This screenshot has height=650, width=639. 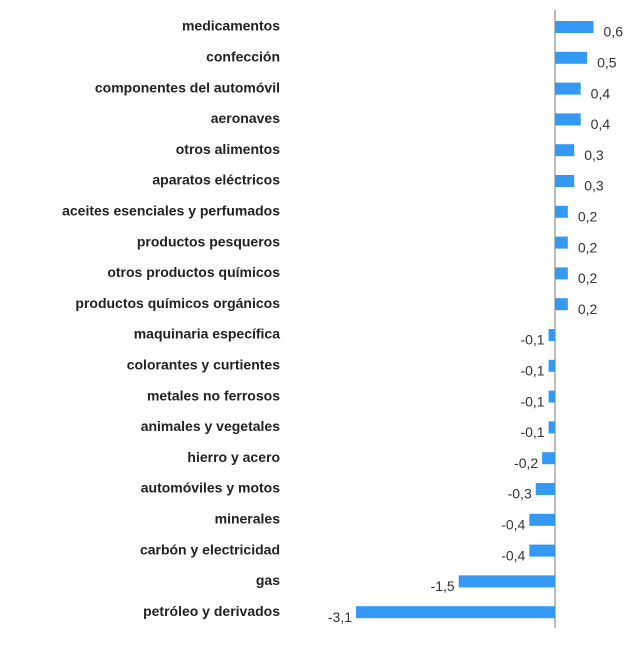 I want to click on value-label: -3,1, so click(x=340, y=617).